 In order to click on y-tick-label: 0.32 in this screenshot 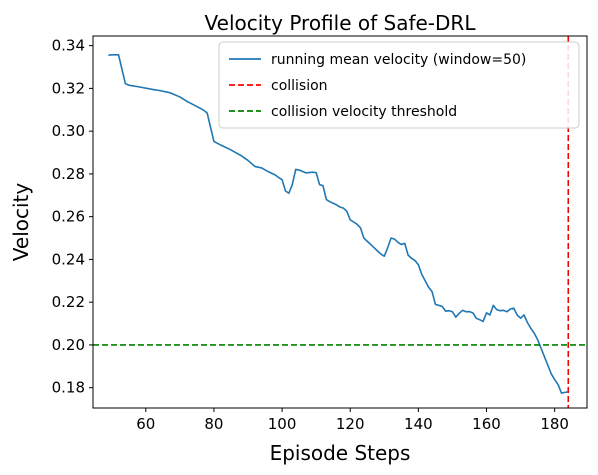, I will do `click(68, 88)`.